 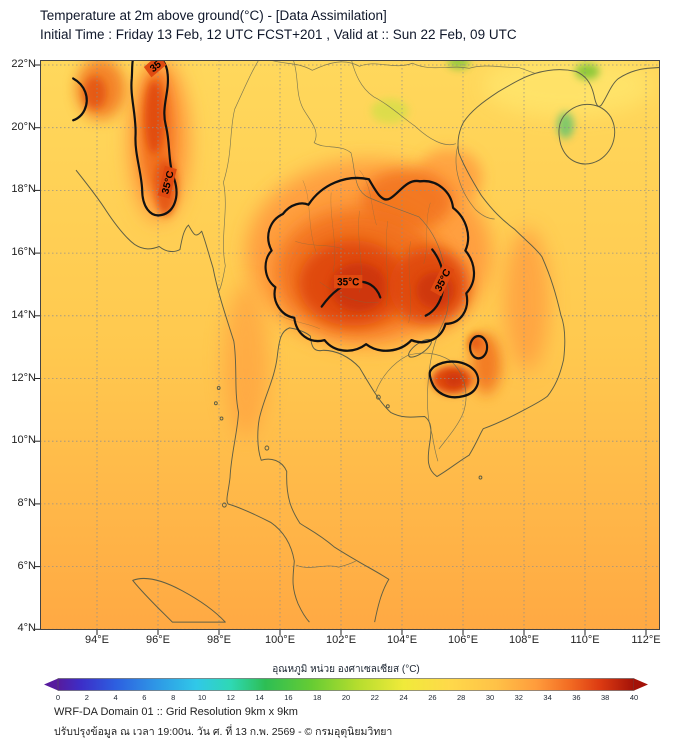 I want to click on colorbar-tick: 40, so click(x=634, y=697).